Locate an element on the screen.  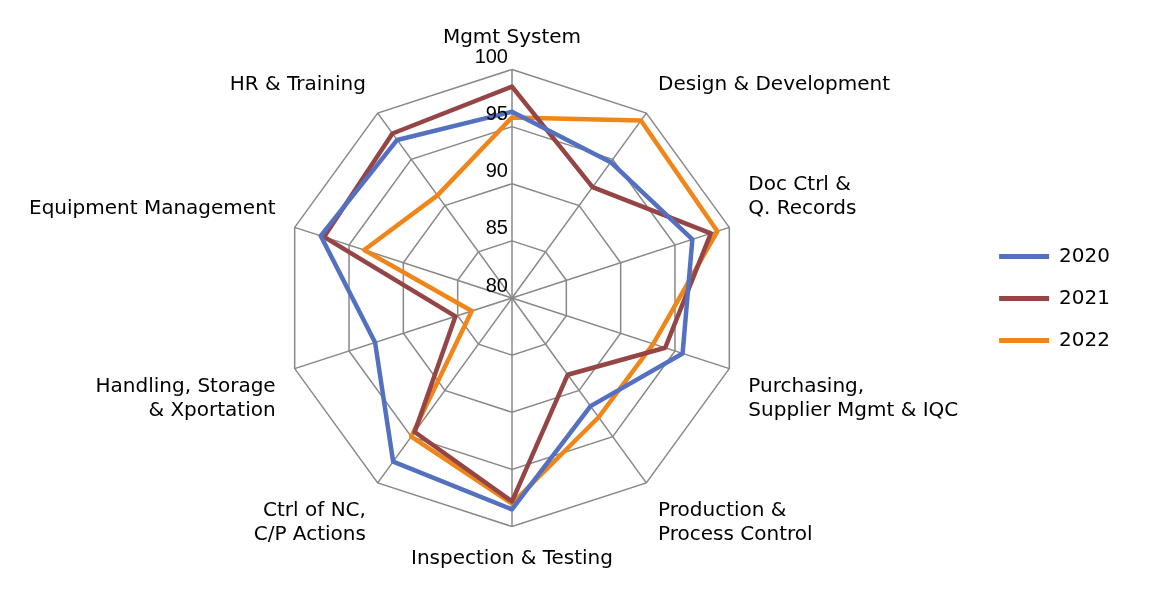
spoke-label: Inspection & Testing is located at coordinates (512, 556).